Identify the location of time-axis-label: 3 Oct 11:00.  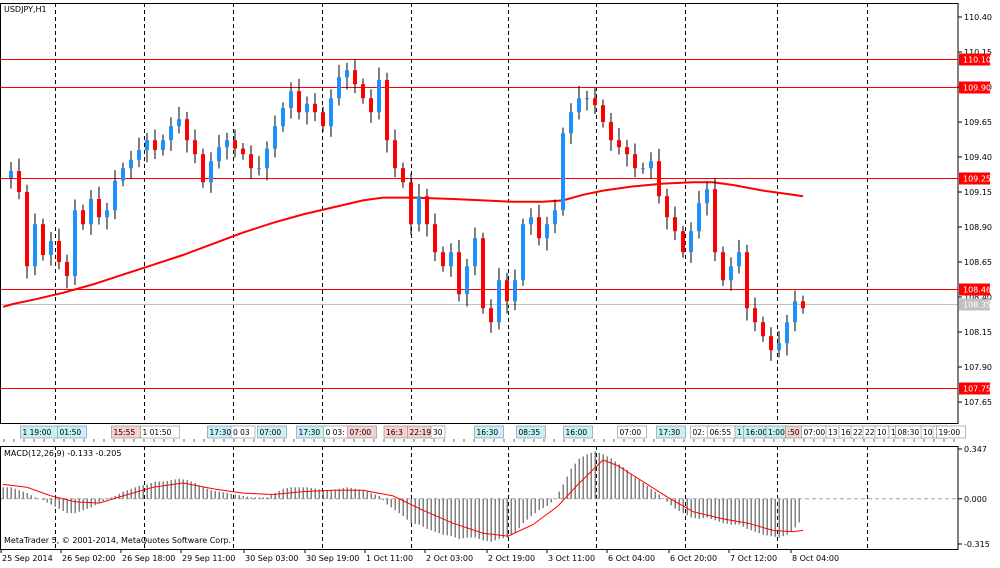
(571, 558).